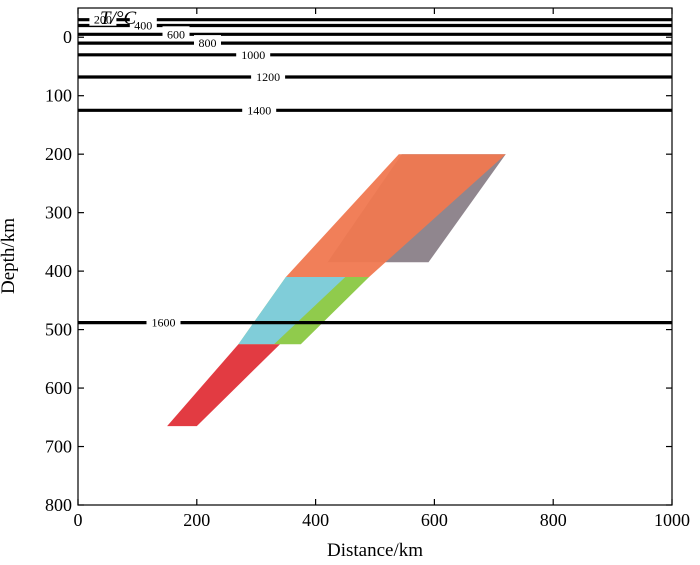  I want to click on isotherm-label-600: 600, so click(176, 34).